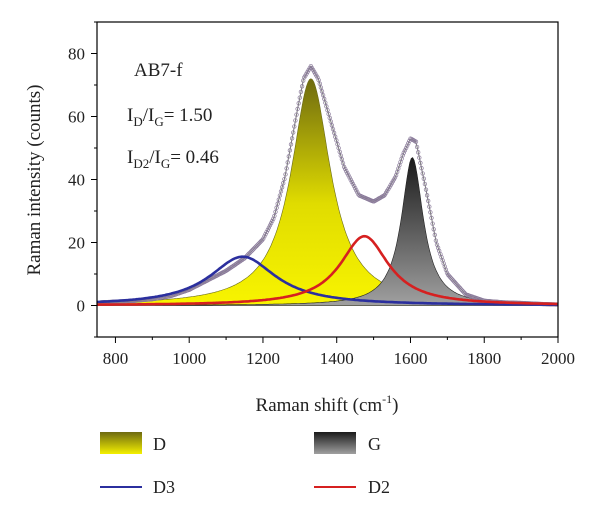 The image size is (600, 514). Describe the element at coordinates (327, 404) in the screenshot. I see `x-axis-title: Raman shift (cm-1)` at that location.